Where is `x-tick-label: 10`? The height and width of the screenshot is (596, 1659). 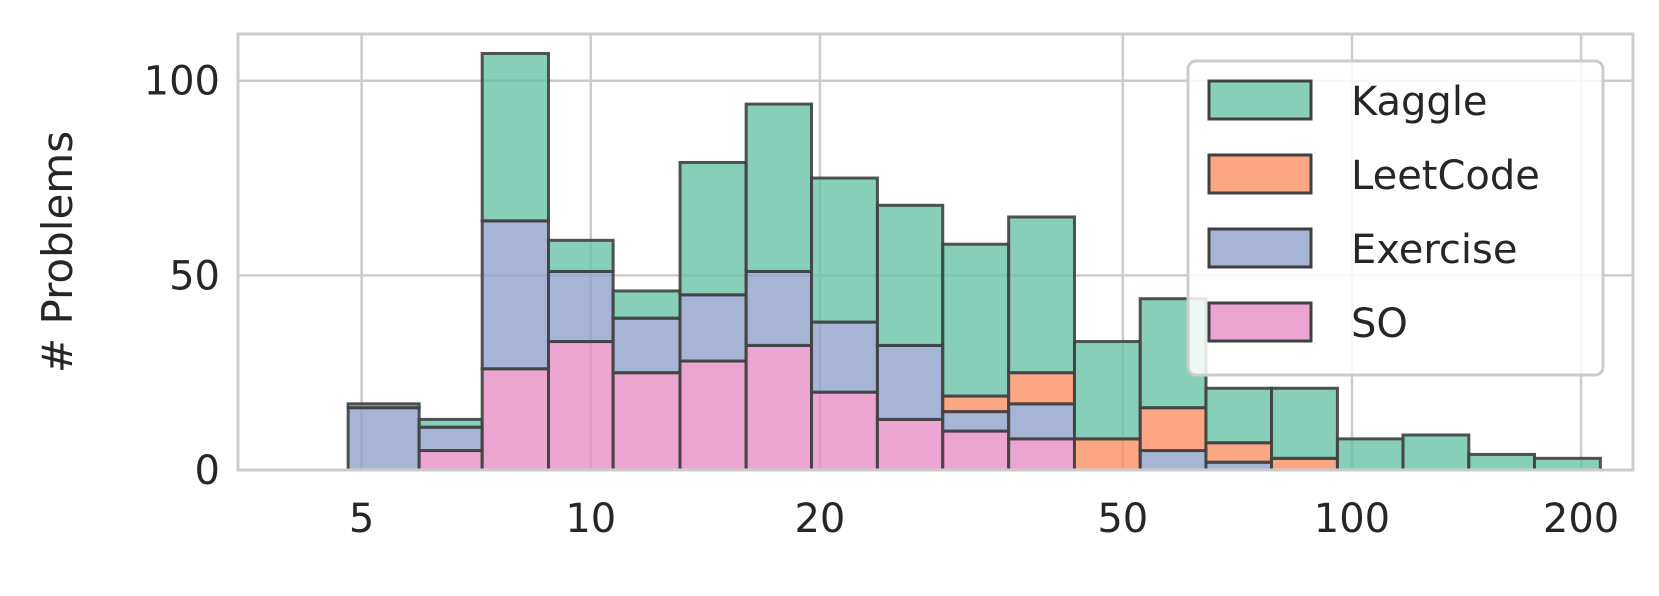 x-tick-label: 10 is located at coordinates (590, 519).